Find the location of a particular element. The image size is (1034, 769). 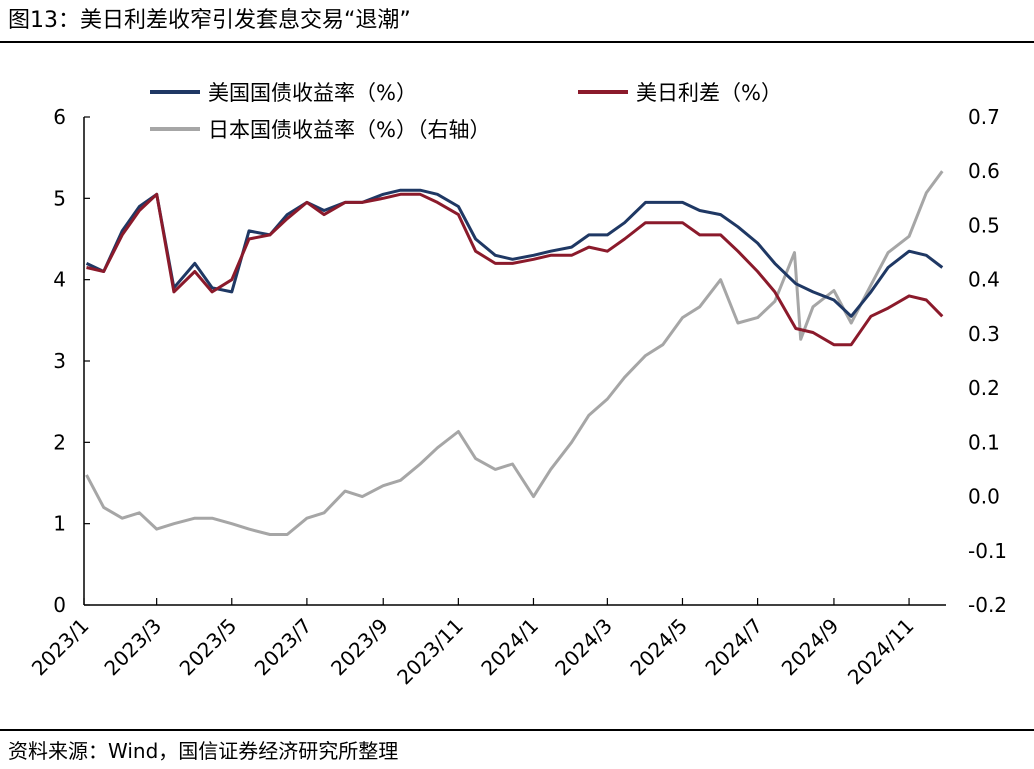

figure-source: 资料来源：Wind，国信证券经济研究所整理 is located at coordinates (203, 751).